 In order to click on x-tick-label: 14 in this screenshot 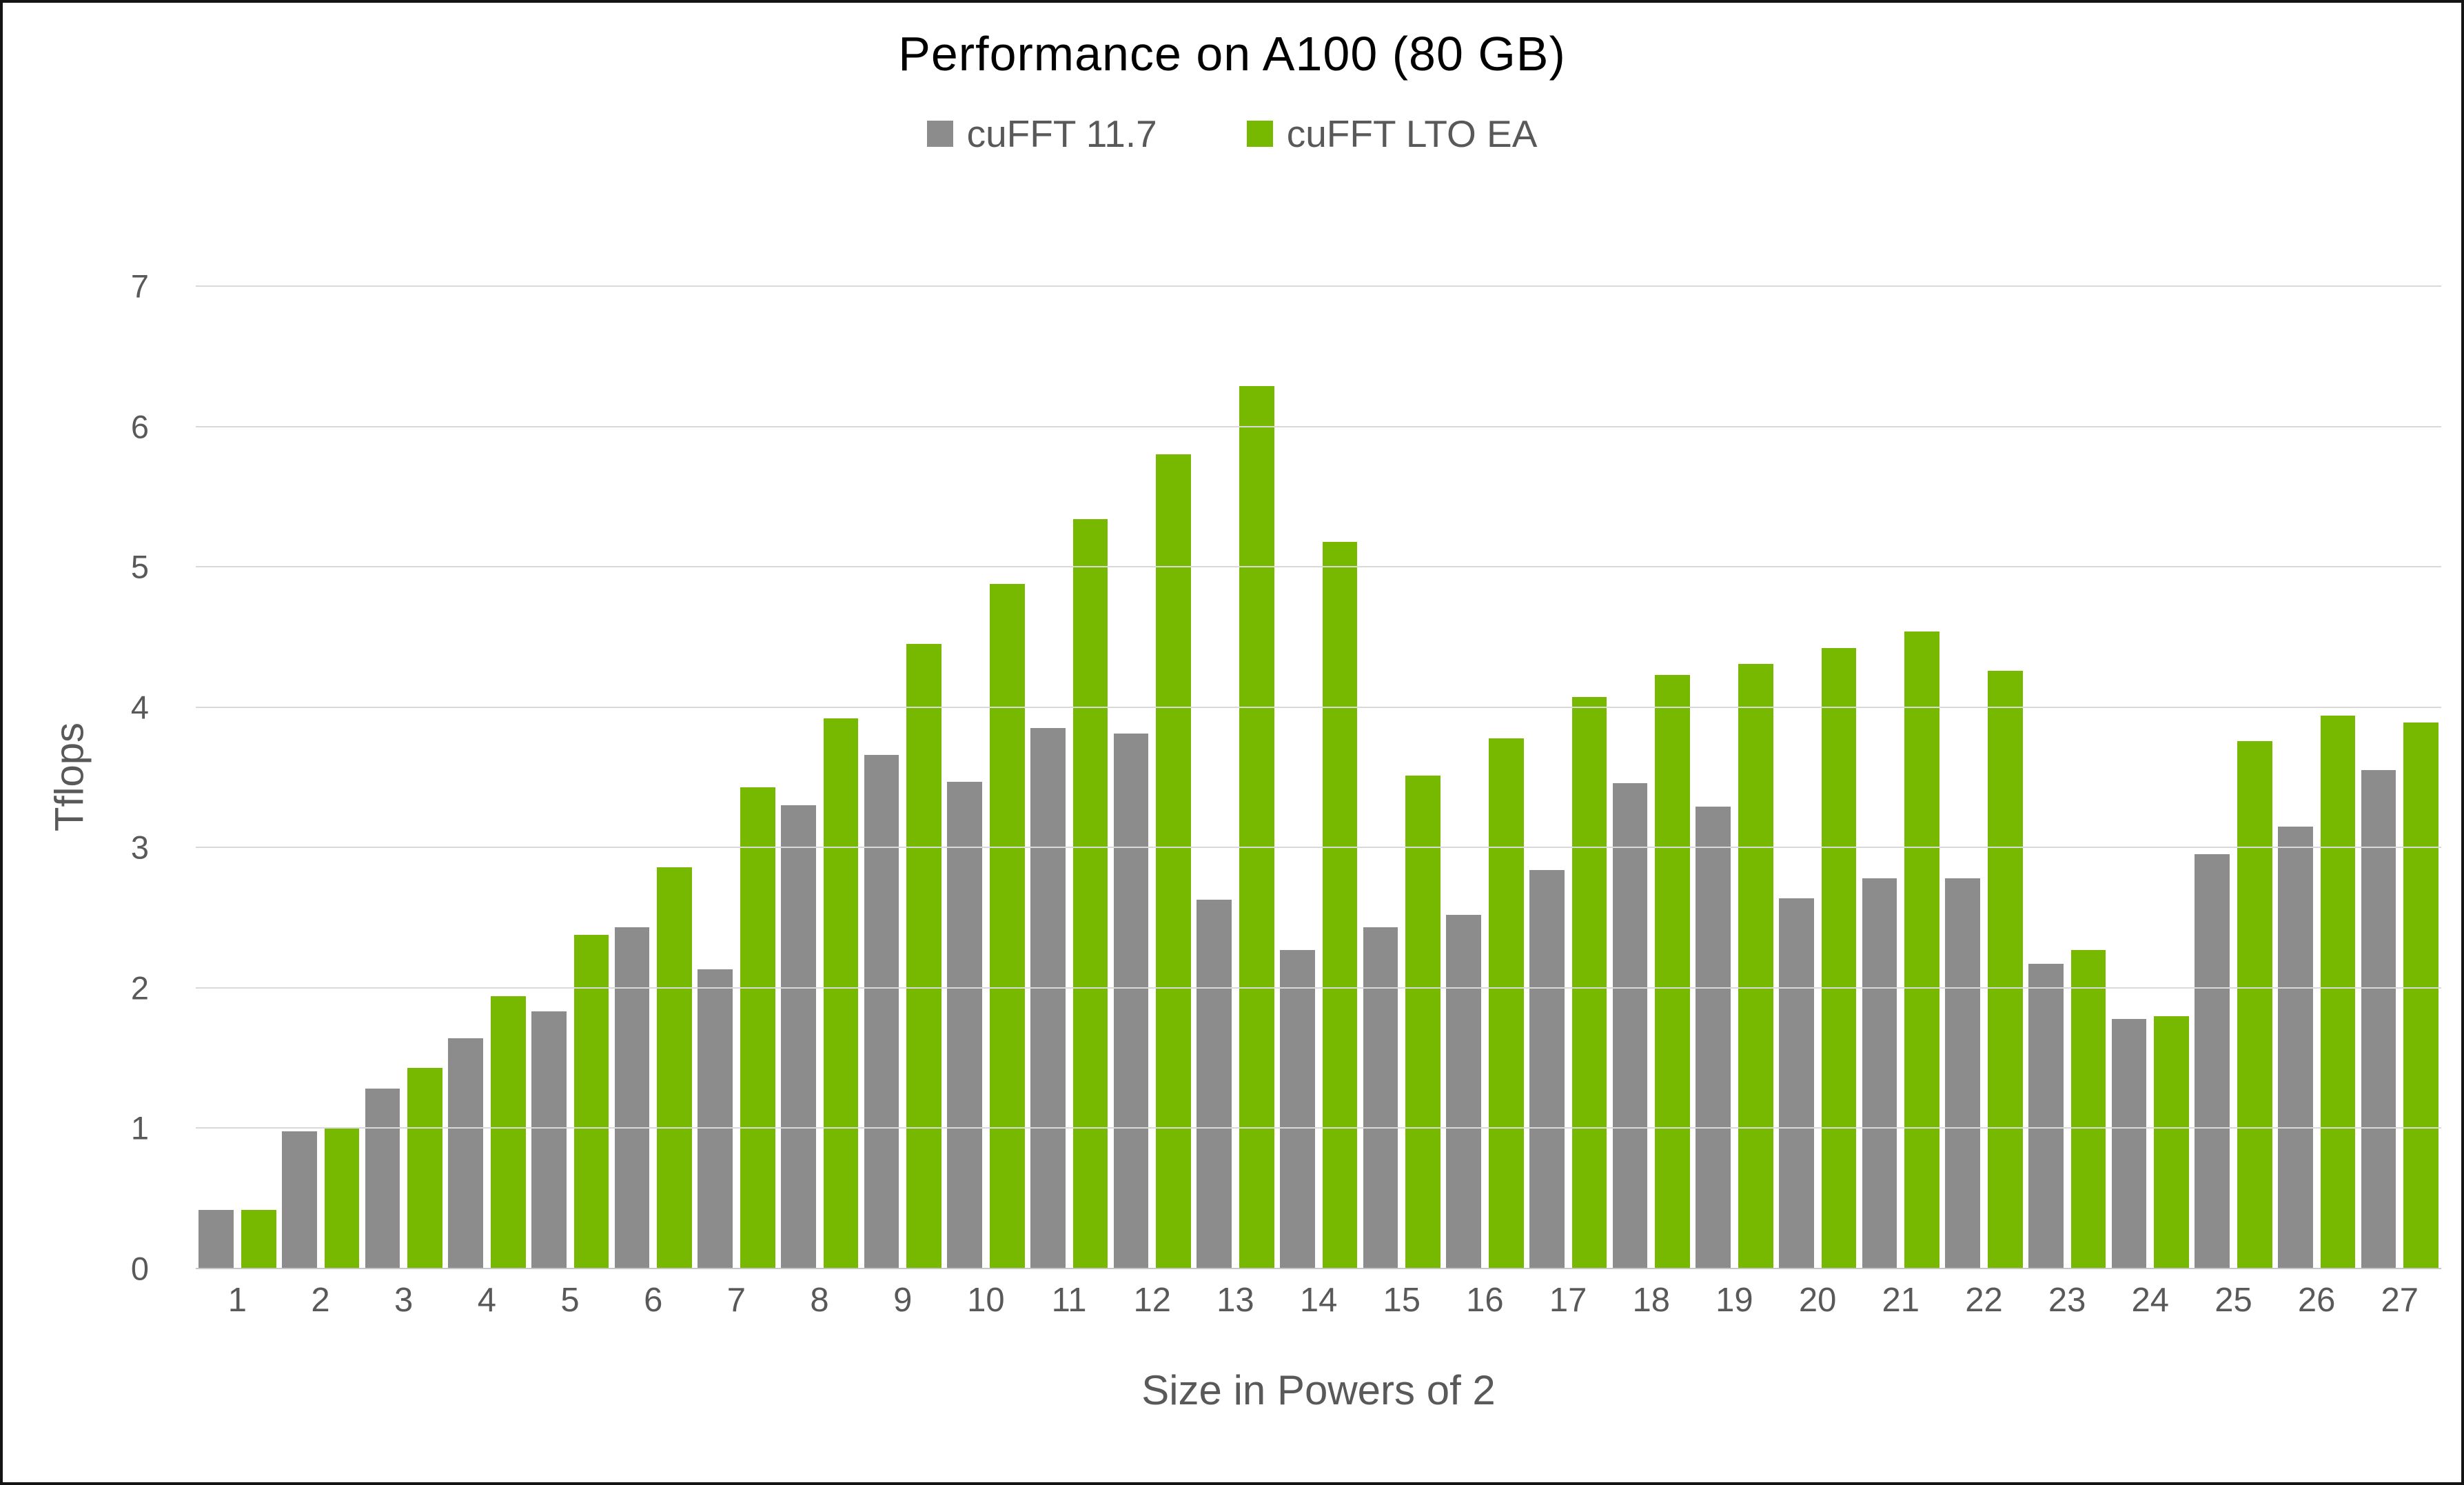, I will do `click(1318, 1301)`.